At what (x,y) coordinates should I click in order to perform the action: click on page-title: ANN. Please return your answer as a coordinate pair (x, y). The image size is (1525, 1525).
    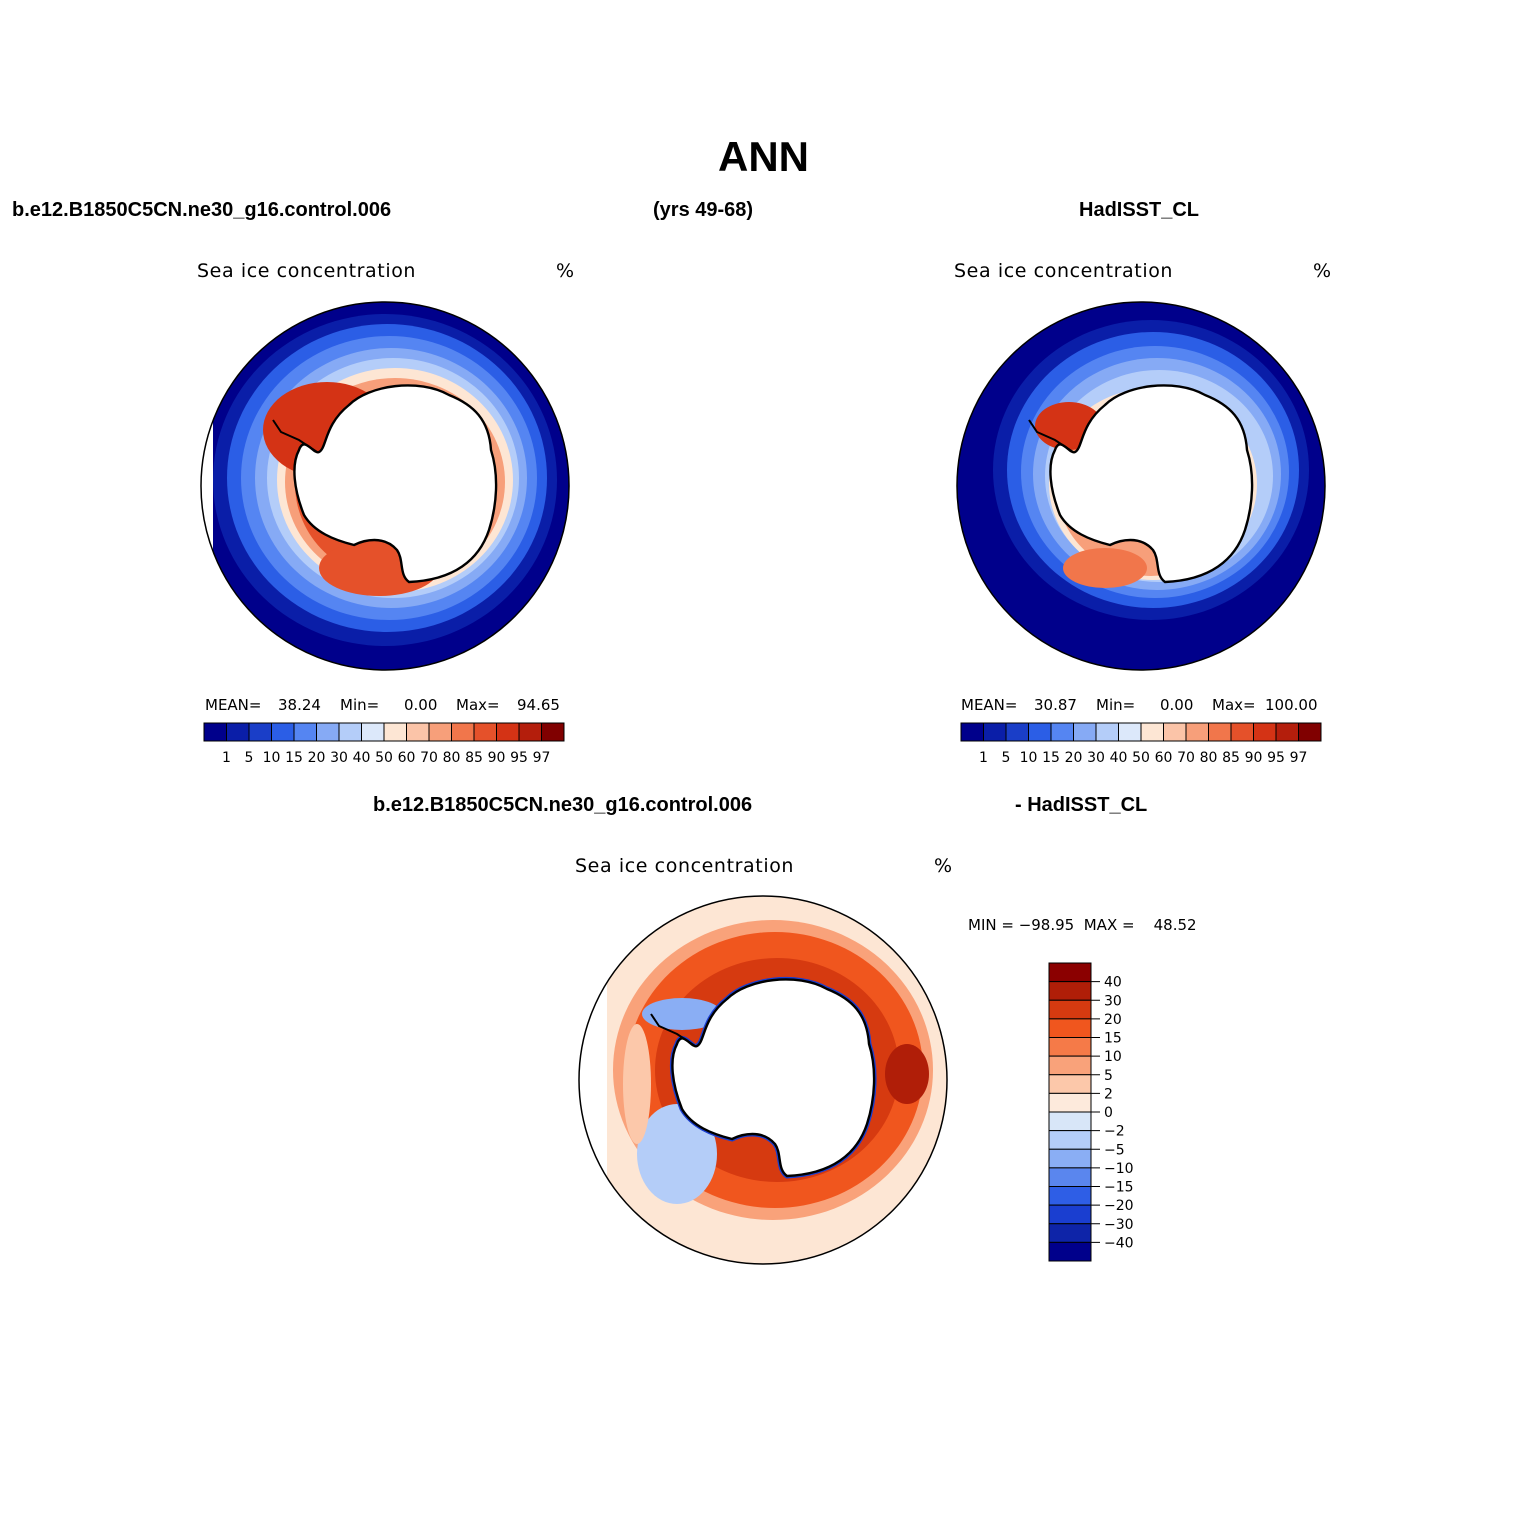
    Looking at the image, I should click on (763, 156).